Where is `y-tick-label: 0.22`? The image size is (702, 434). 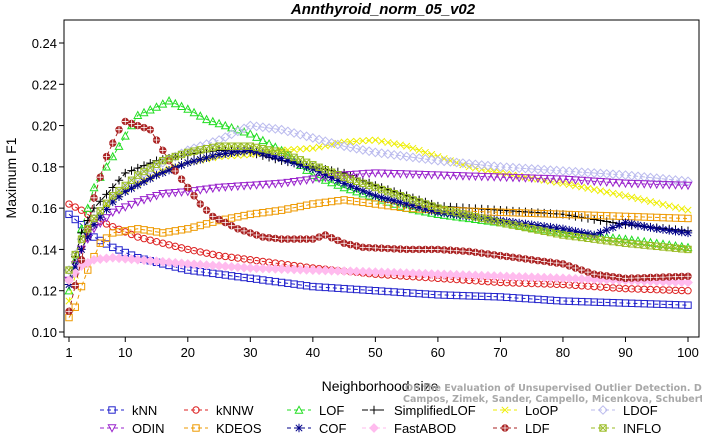 y-tick-label: 0.22 is located at coordinates (44, 84).